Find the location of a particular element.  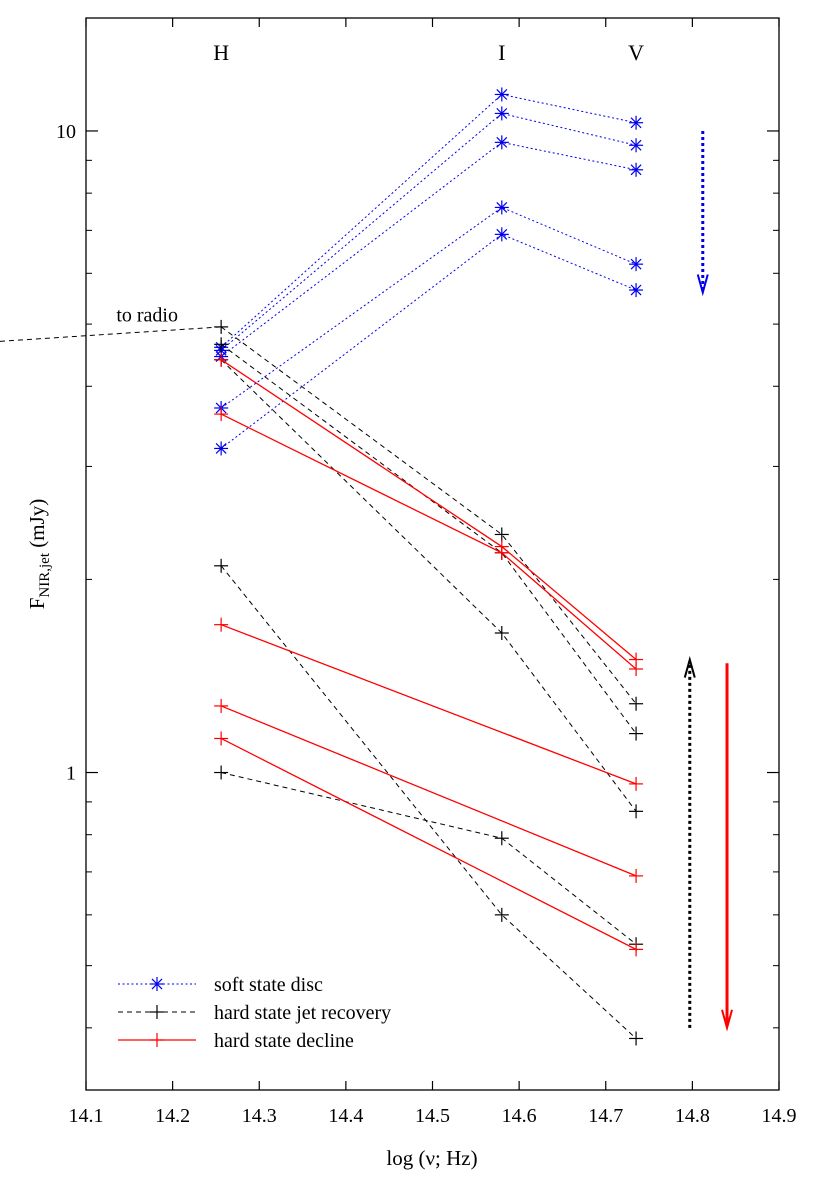

band-label-i: I is located at coordinates (501, 52).